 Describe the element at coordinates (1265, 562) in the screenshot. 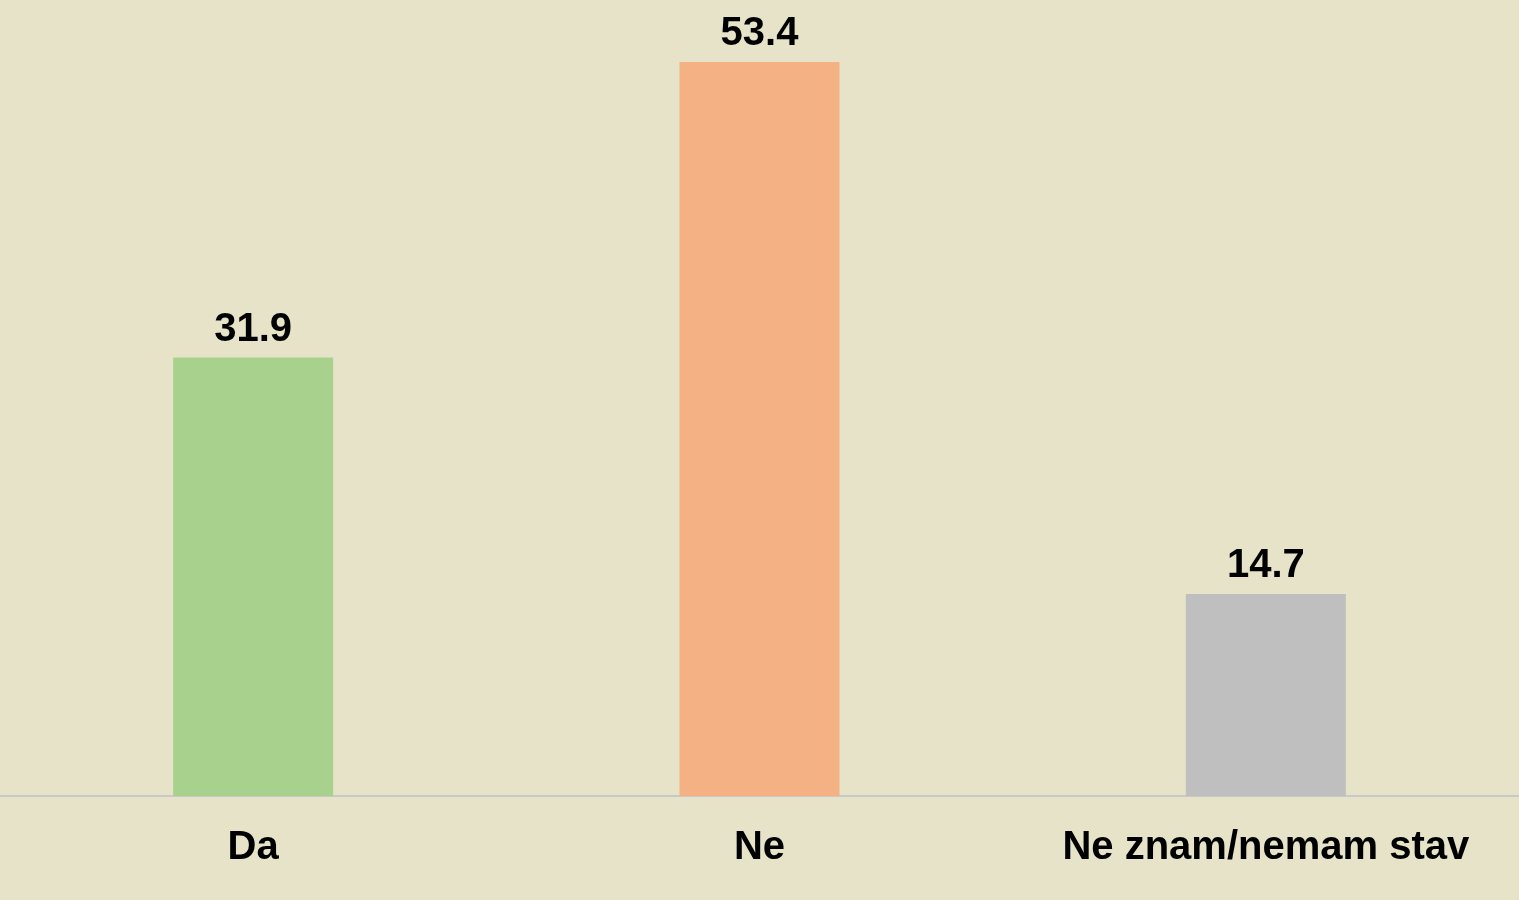

I see `data-label: 14.7` at that location.